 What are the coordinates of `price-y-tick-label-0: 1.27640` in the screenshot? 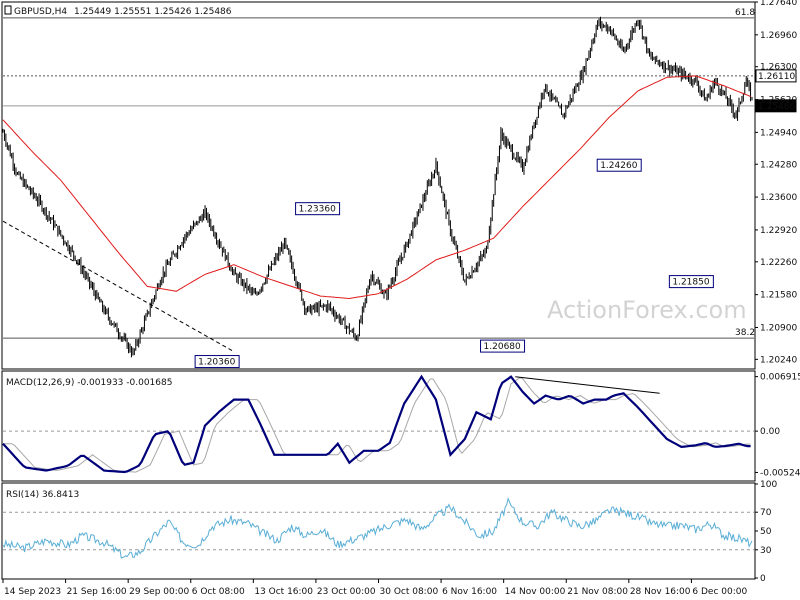 It's located at (778, 4).